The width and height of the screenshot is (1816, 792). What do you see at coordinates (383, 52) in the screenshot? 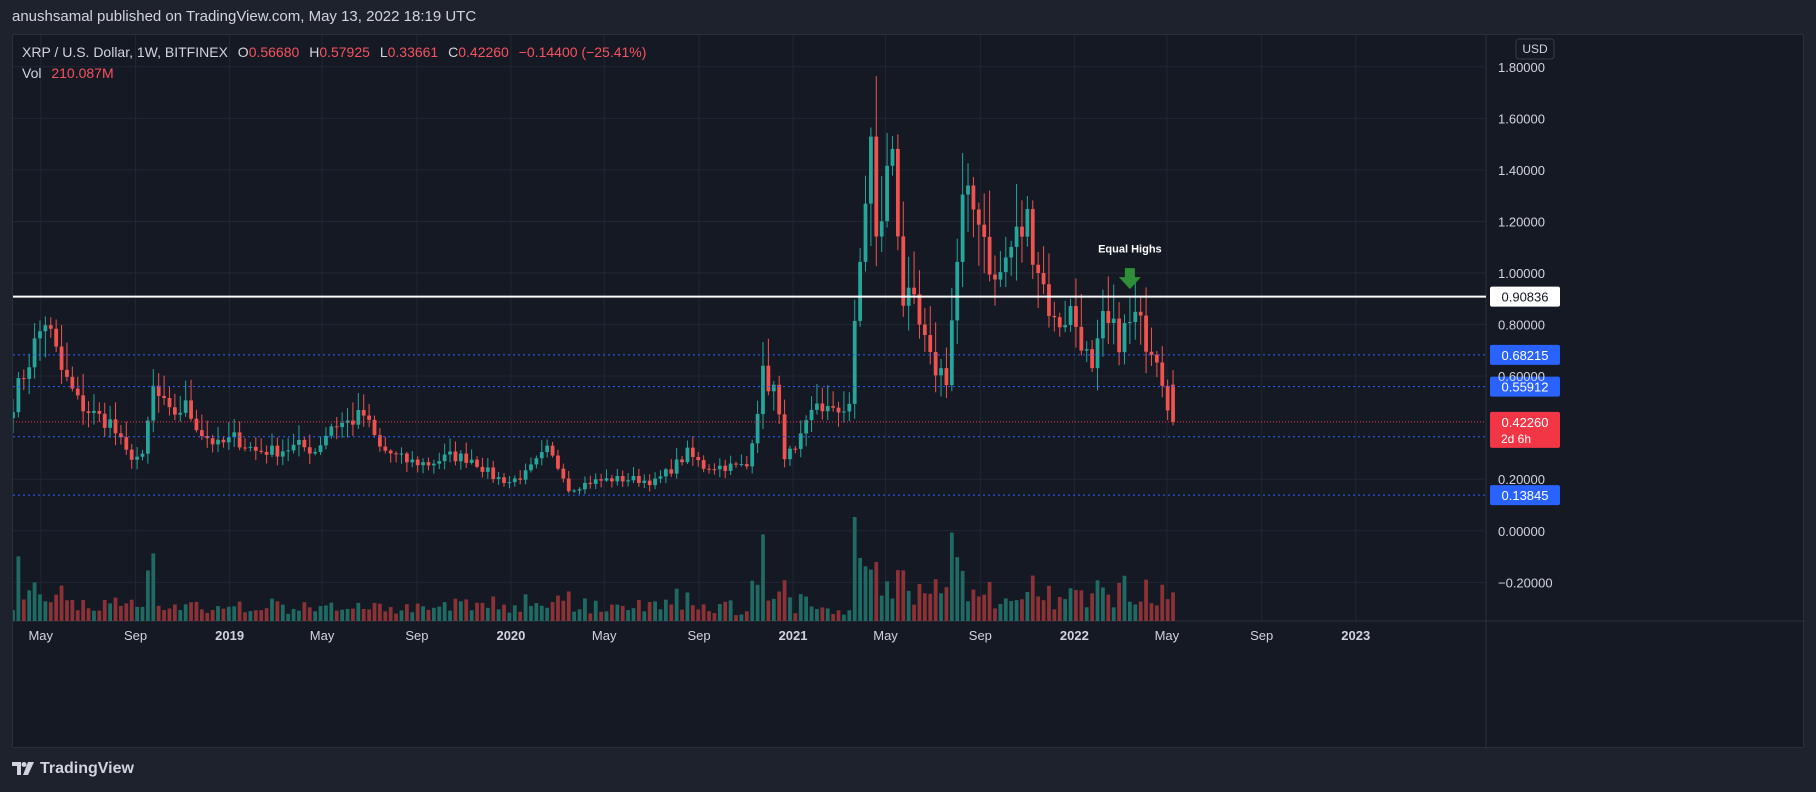
I see `legend-low-label: L` at bounding box center [383, 52].